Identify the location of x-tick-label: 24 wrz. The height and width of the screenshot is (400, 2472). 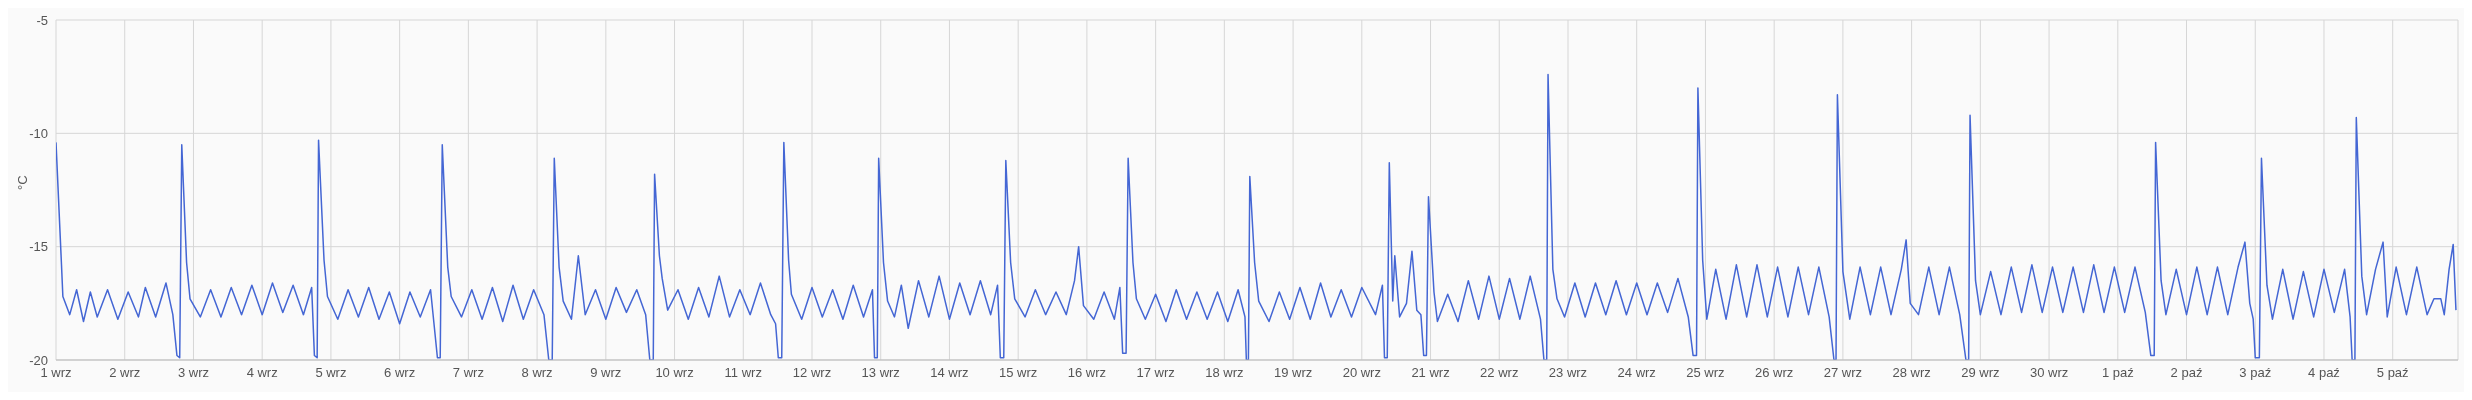
(1636, 373).